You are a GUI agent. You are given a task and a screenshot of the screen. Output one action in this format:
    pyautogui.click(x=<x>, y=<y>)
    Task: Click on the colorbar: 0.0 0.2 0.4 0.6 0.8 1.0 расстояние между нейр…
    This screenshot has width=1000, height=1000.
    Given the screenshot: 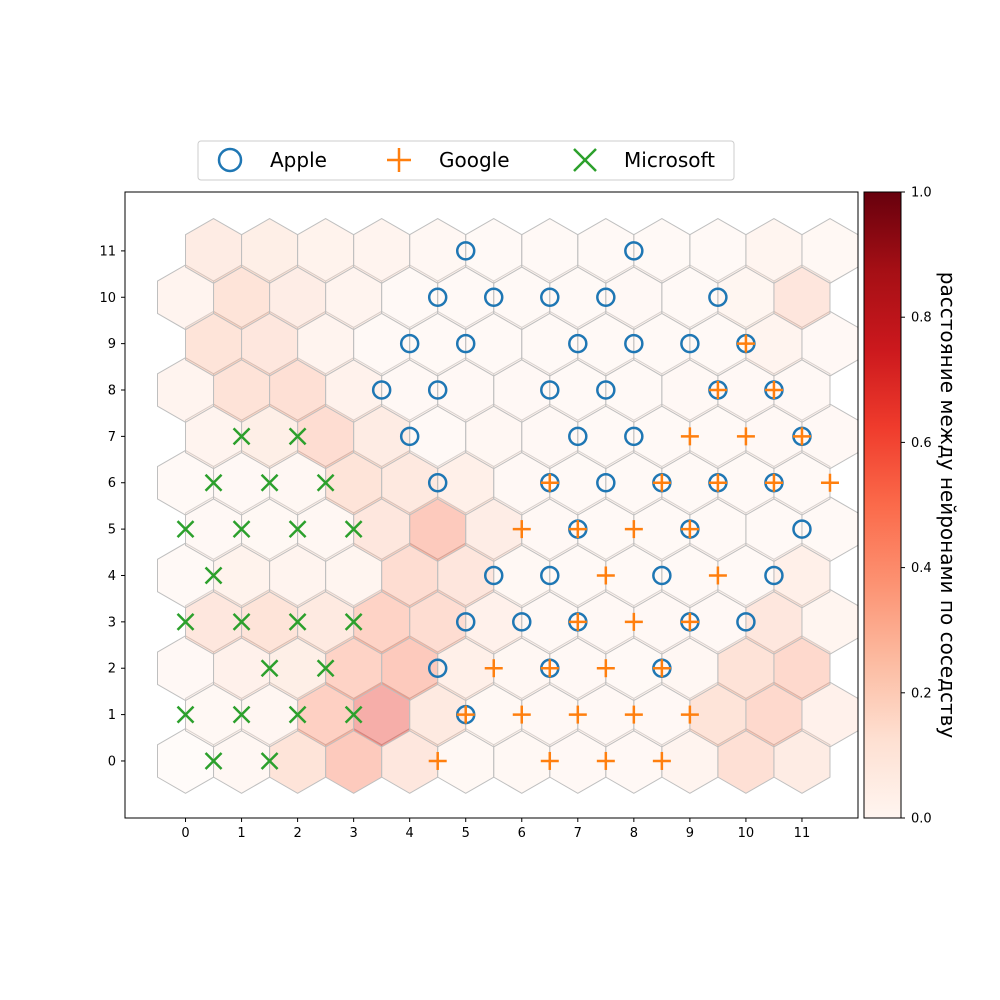 What is the action you would take?
    pyautogui.click(x=911, y=506)
    